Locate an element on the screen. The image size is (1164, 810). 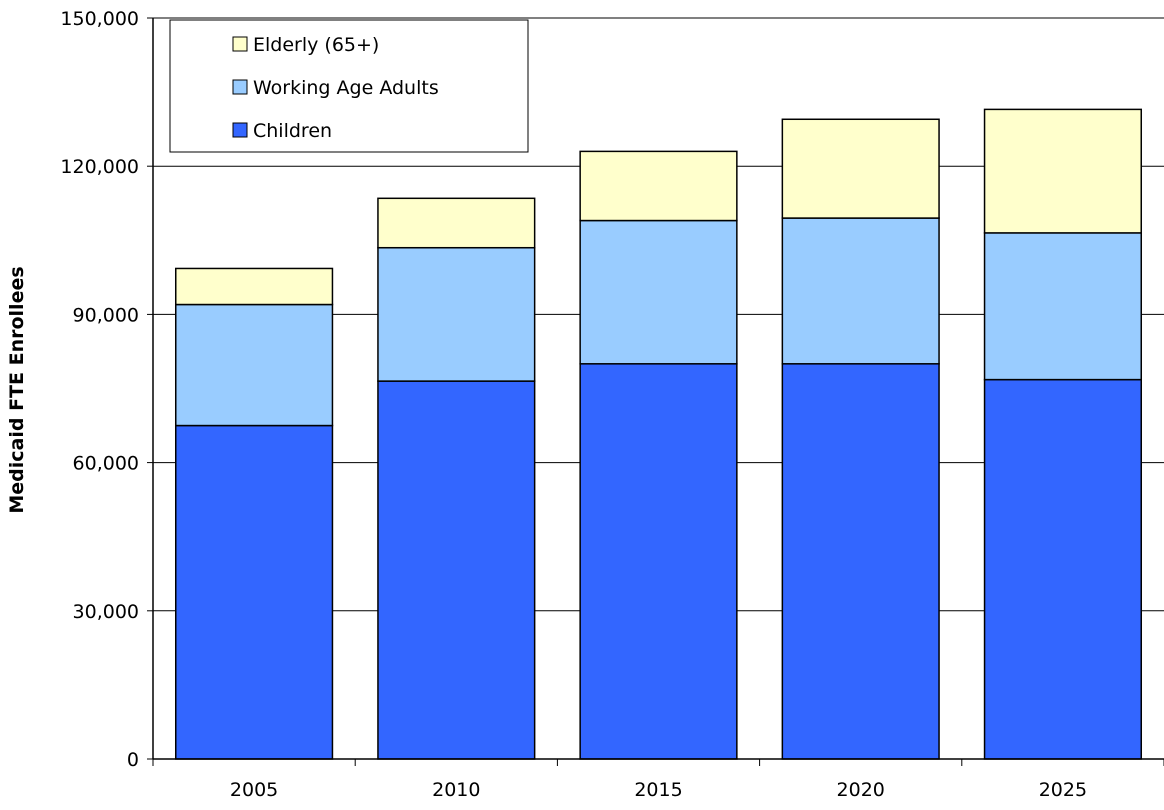
legend: Elderly (65+) Working Age Adults Children is located at coordinates (349, 86).